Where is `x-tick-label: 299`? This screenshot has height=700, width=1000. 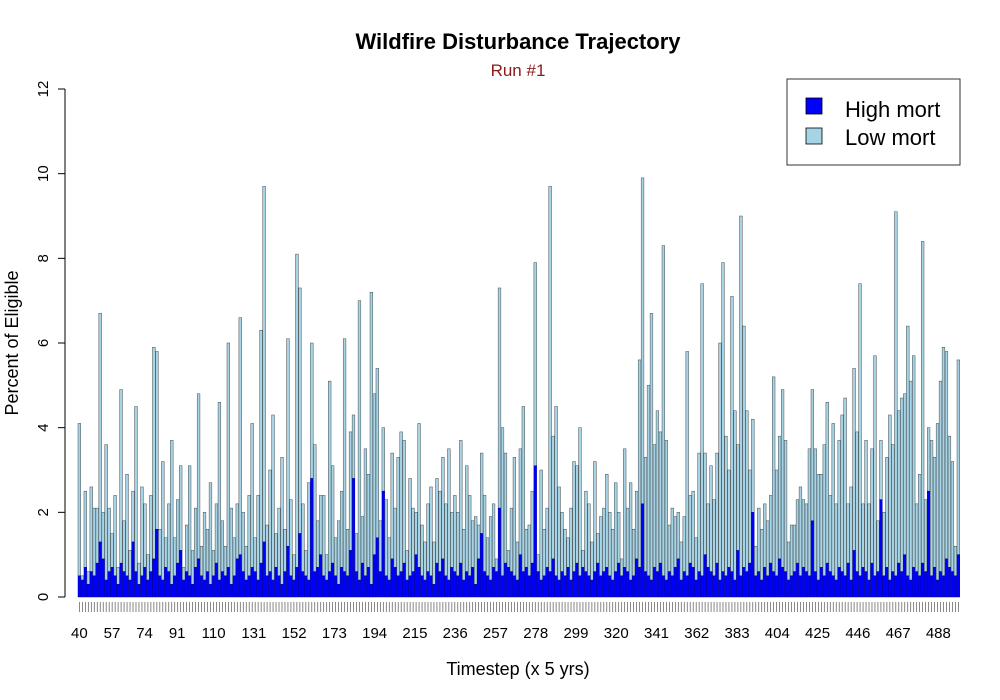
x-tick-label: 299 is located at coordinates (575, 633).